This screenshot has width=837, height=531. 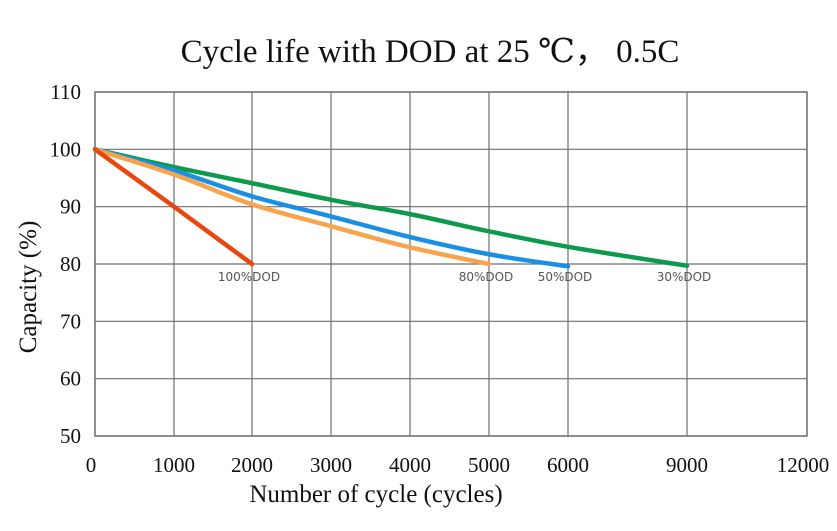 I want to click on series-line-50pctdod, so click(x=331, y=208).